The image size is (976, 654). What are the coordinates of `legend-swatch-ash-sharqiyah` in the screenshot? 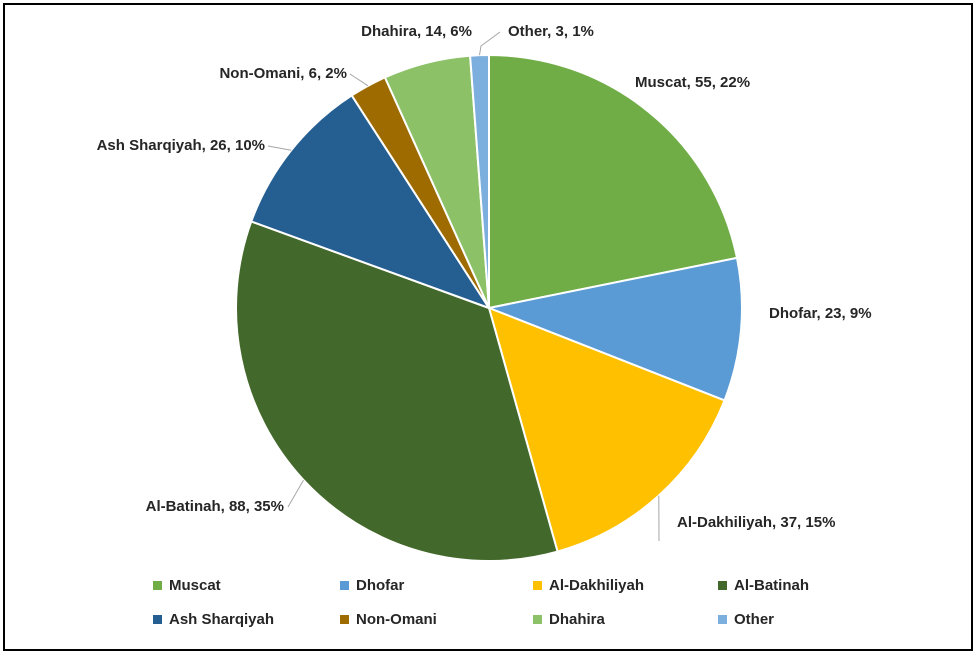 It's located at (157, 619).